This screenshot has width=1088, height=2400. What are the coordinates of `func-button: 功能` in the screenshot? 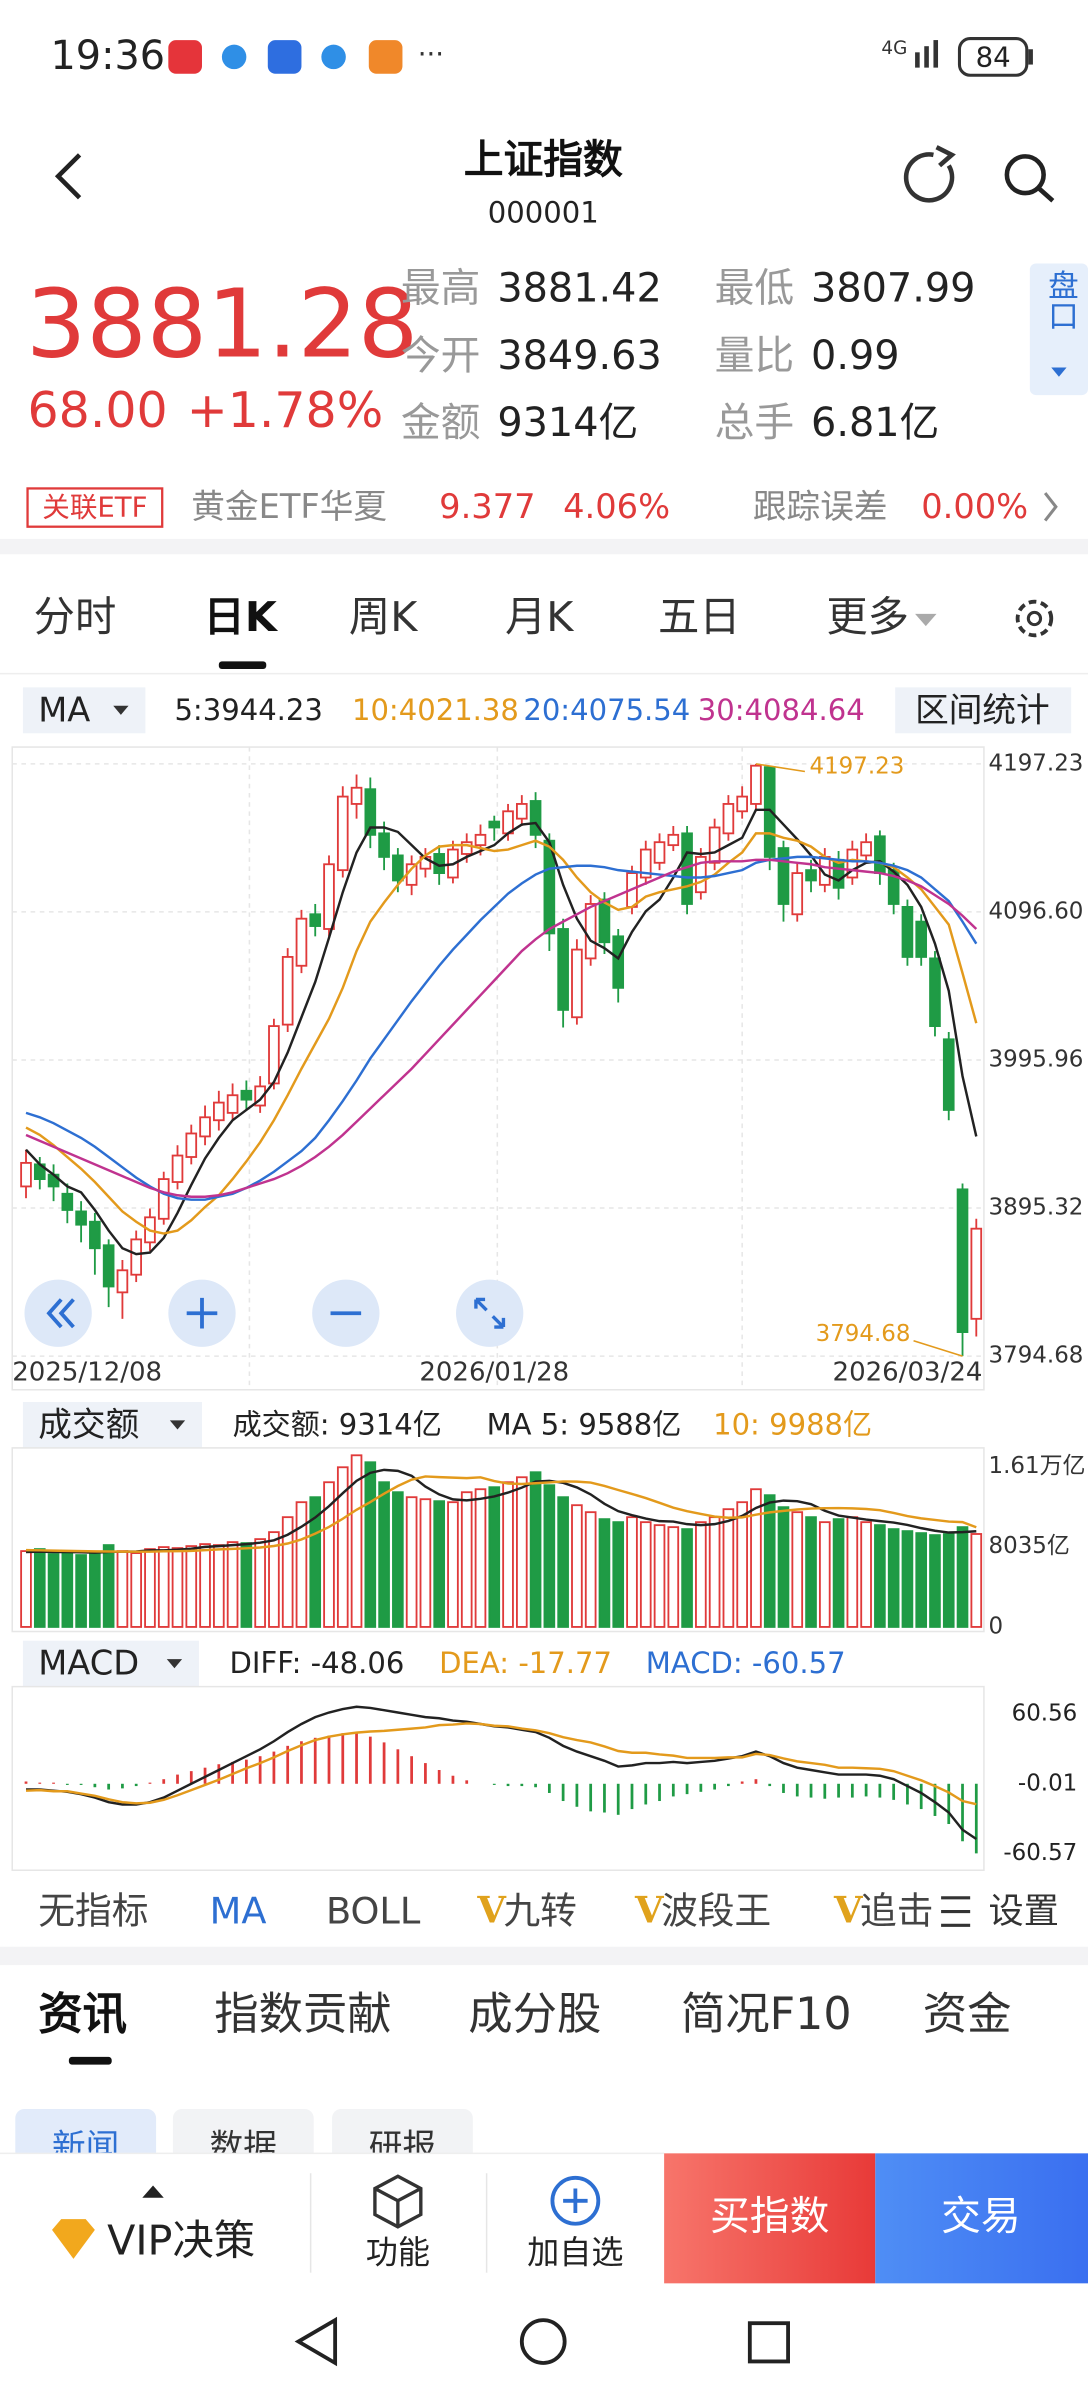 It's located at (398, 2252).